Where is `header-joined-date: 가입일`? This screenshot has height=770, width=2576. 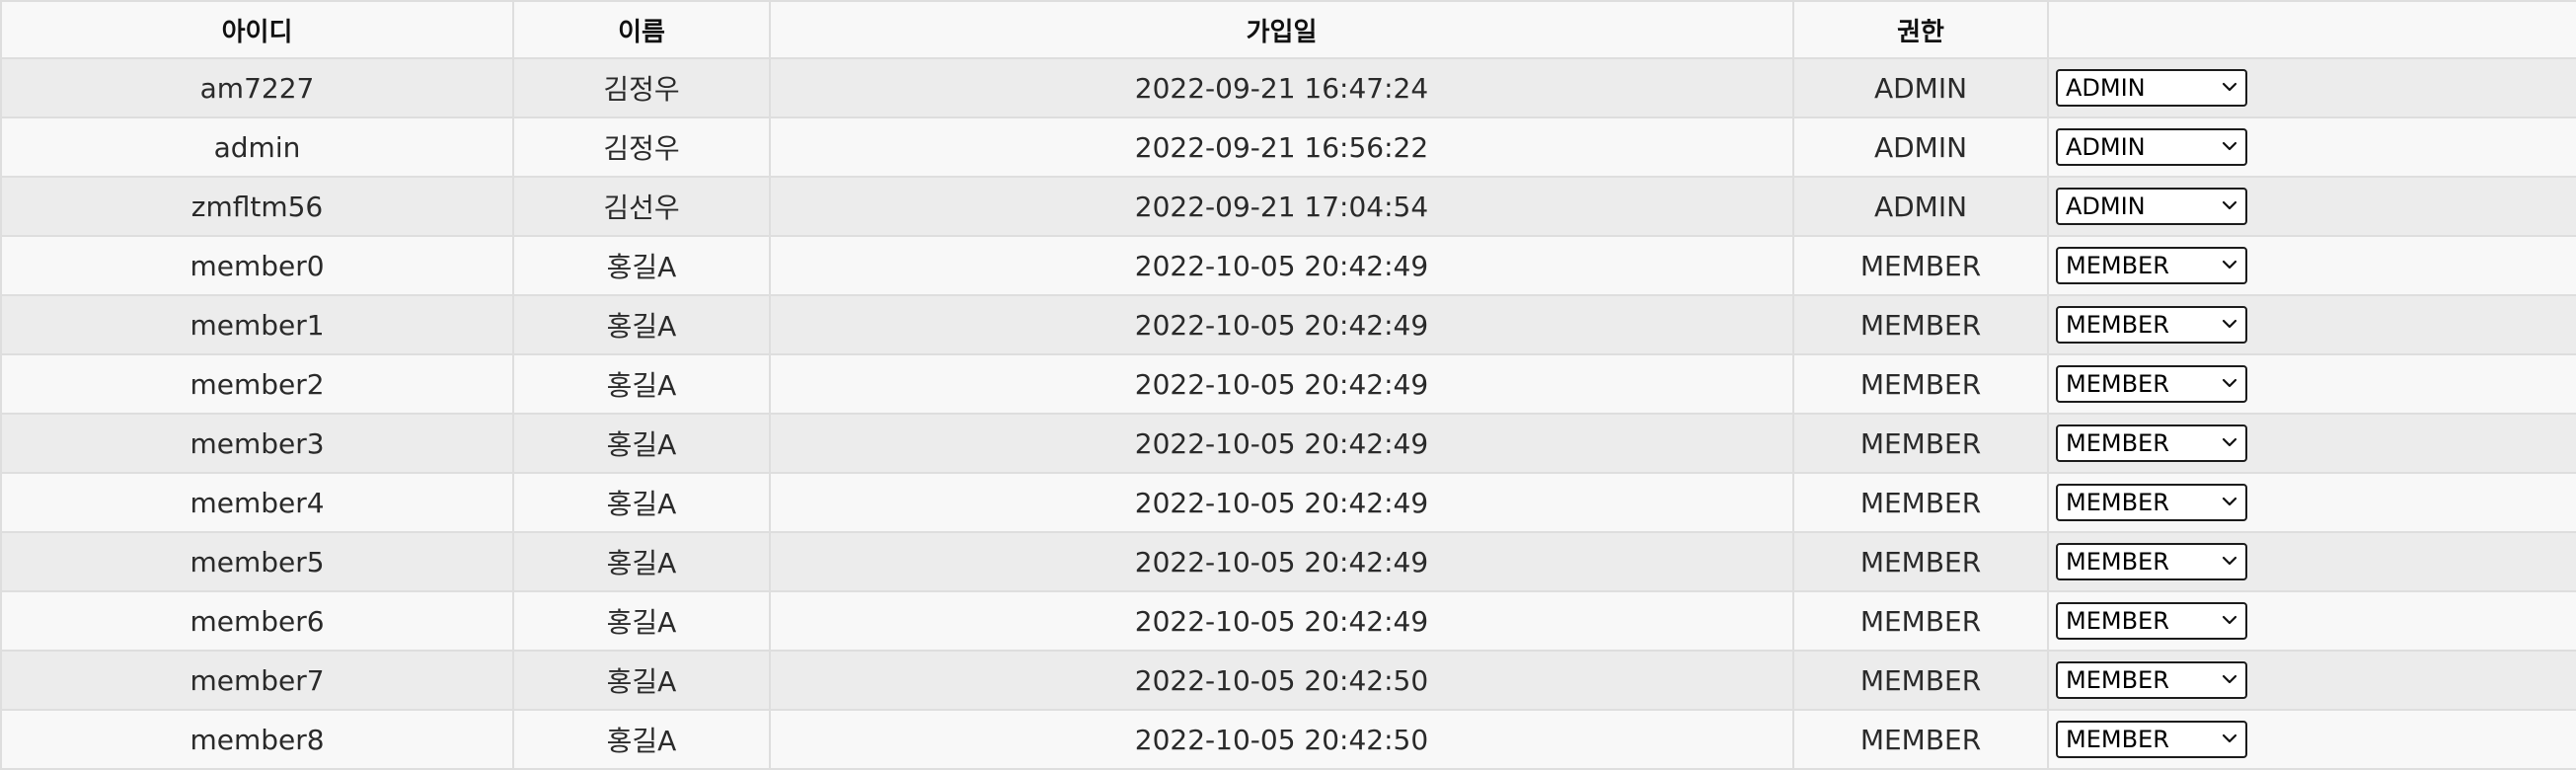 header-joined-date: 가입일 is located at coordinates (1281, 29).